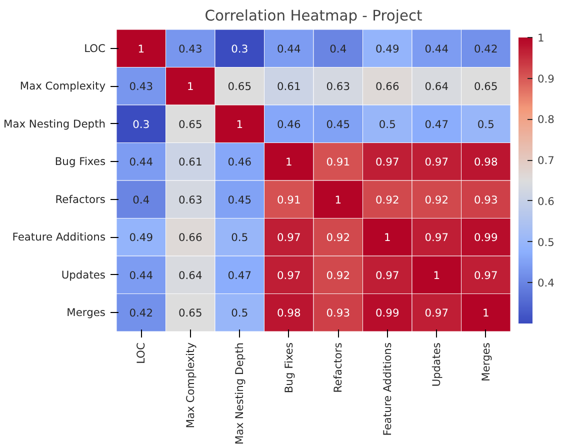 Image resolution: width=565 pixels, height=447 pixels. What do you see at coordinates (80, 161) in the screenshot?
I see `y-tick-label: Bug Fixes` at bounding box center [80, 161].